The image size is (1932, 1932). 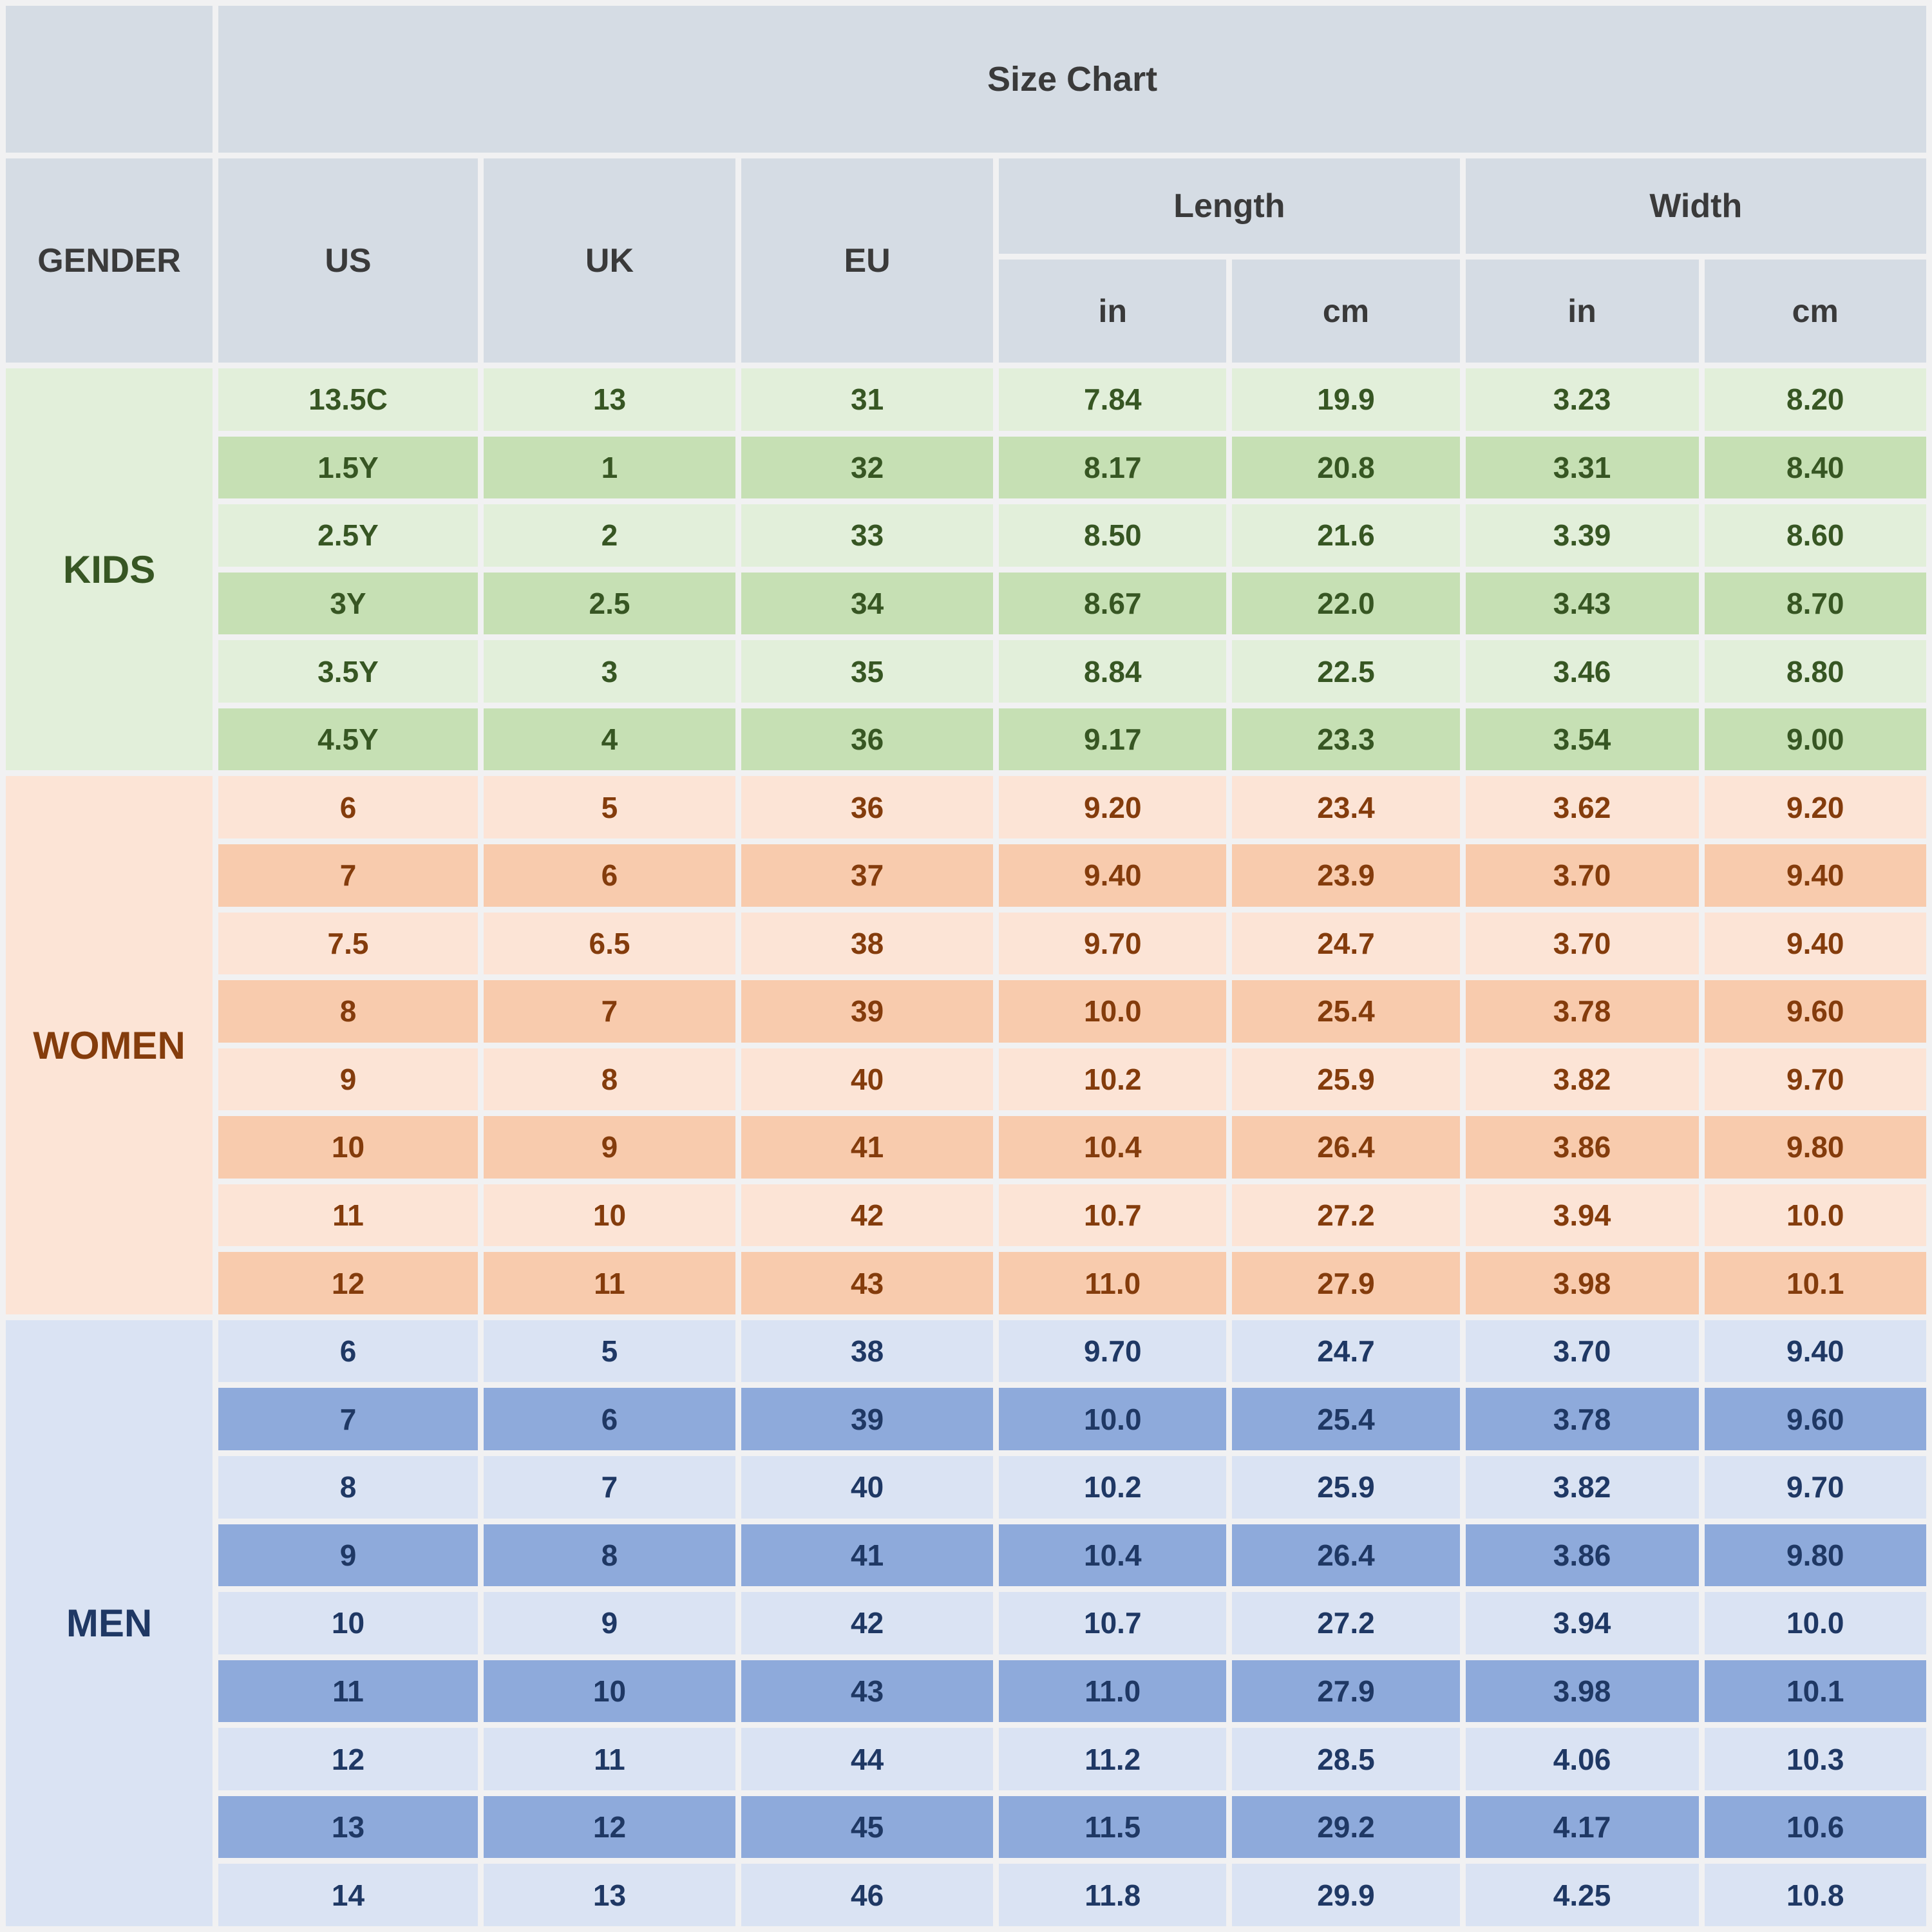 I want to click on table-cell: 31, so click(x=868, y=399).